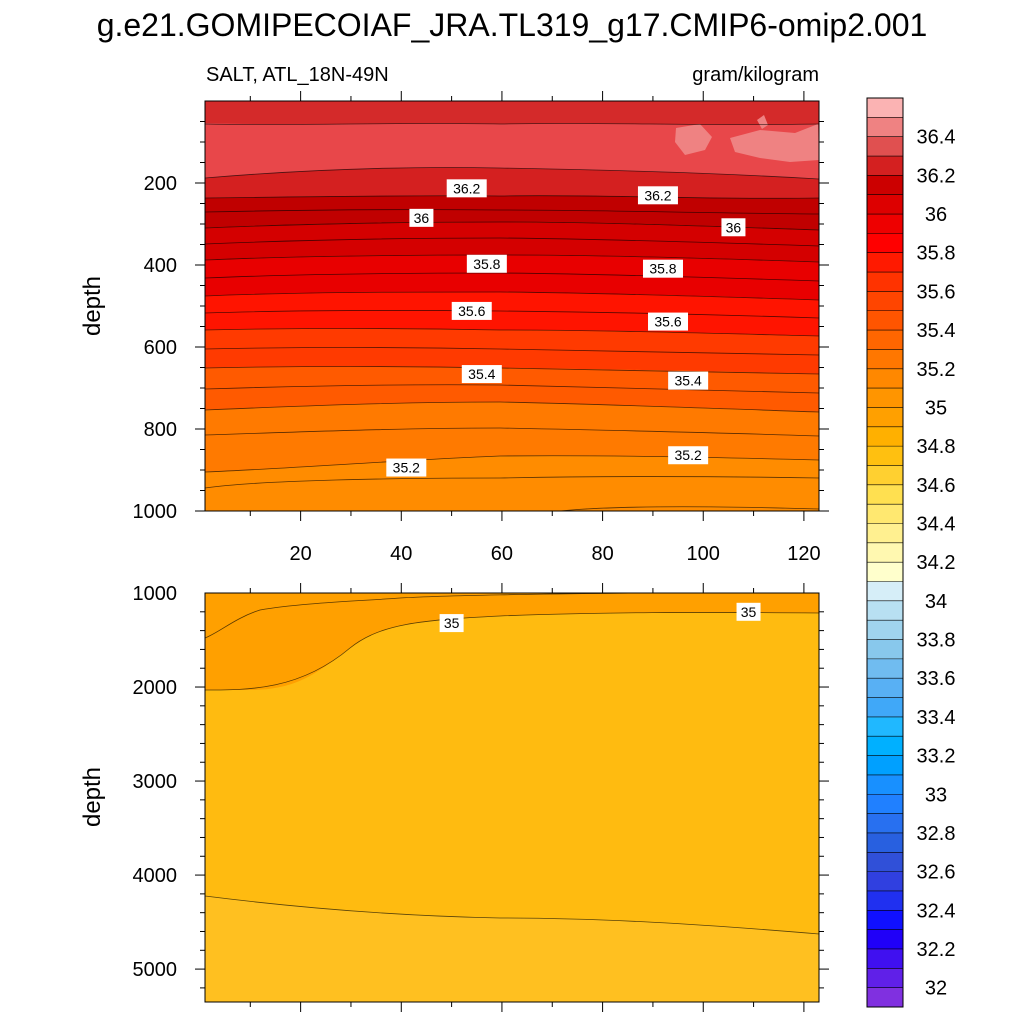 Image resolution: width=1024 pixels, height=1024 pixels. I want to click on x-tick-label: 20, so click(300, 554).